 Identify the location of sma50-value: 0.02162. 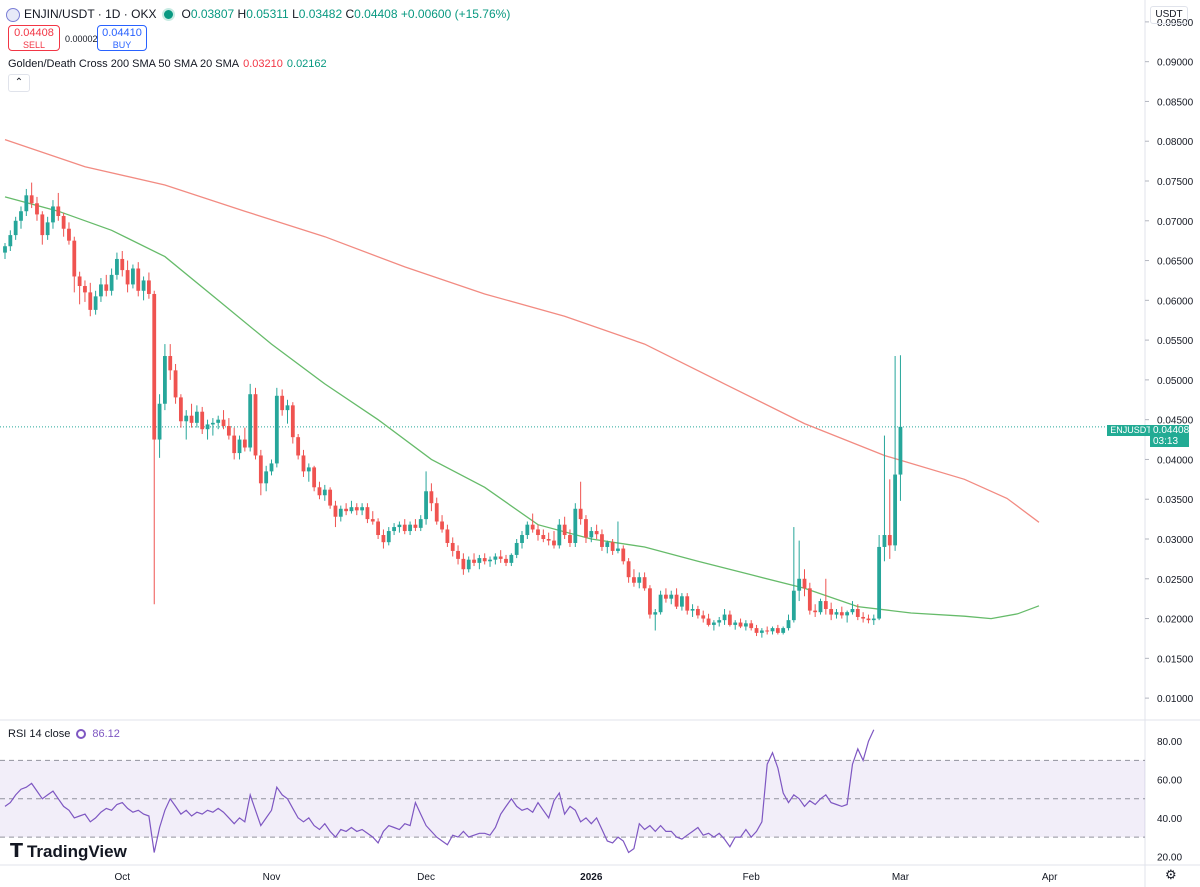
(306, 64).